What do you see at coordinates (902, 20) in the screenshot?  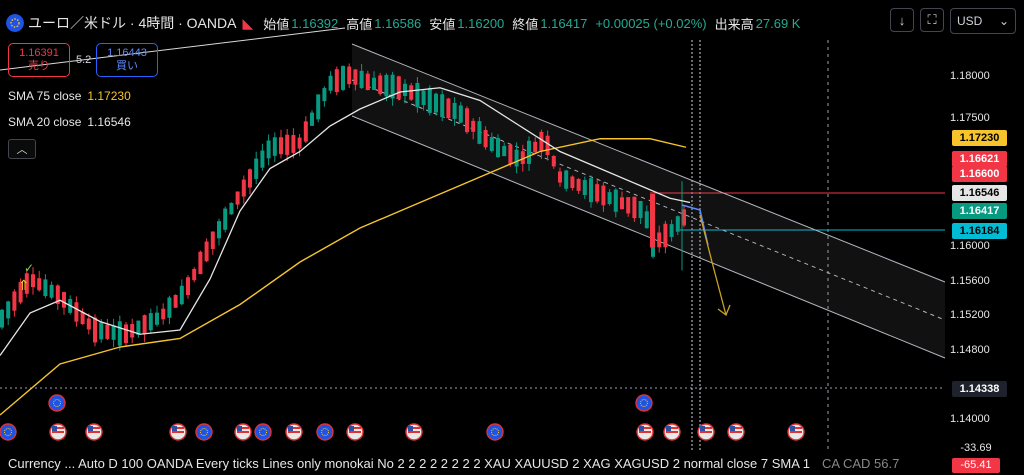 I see `download-icon: ↓` at bounding box center [902, 20].